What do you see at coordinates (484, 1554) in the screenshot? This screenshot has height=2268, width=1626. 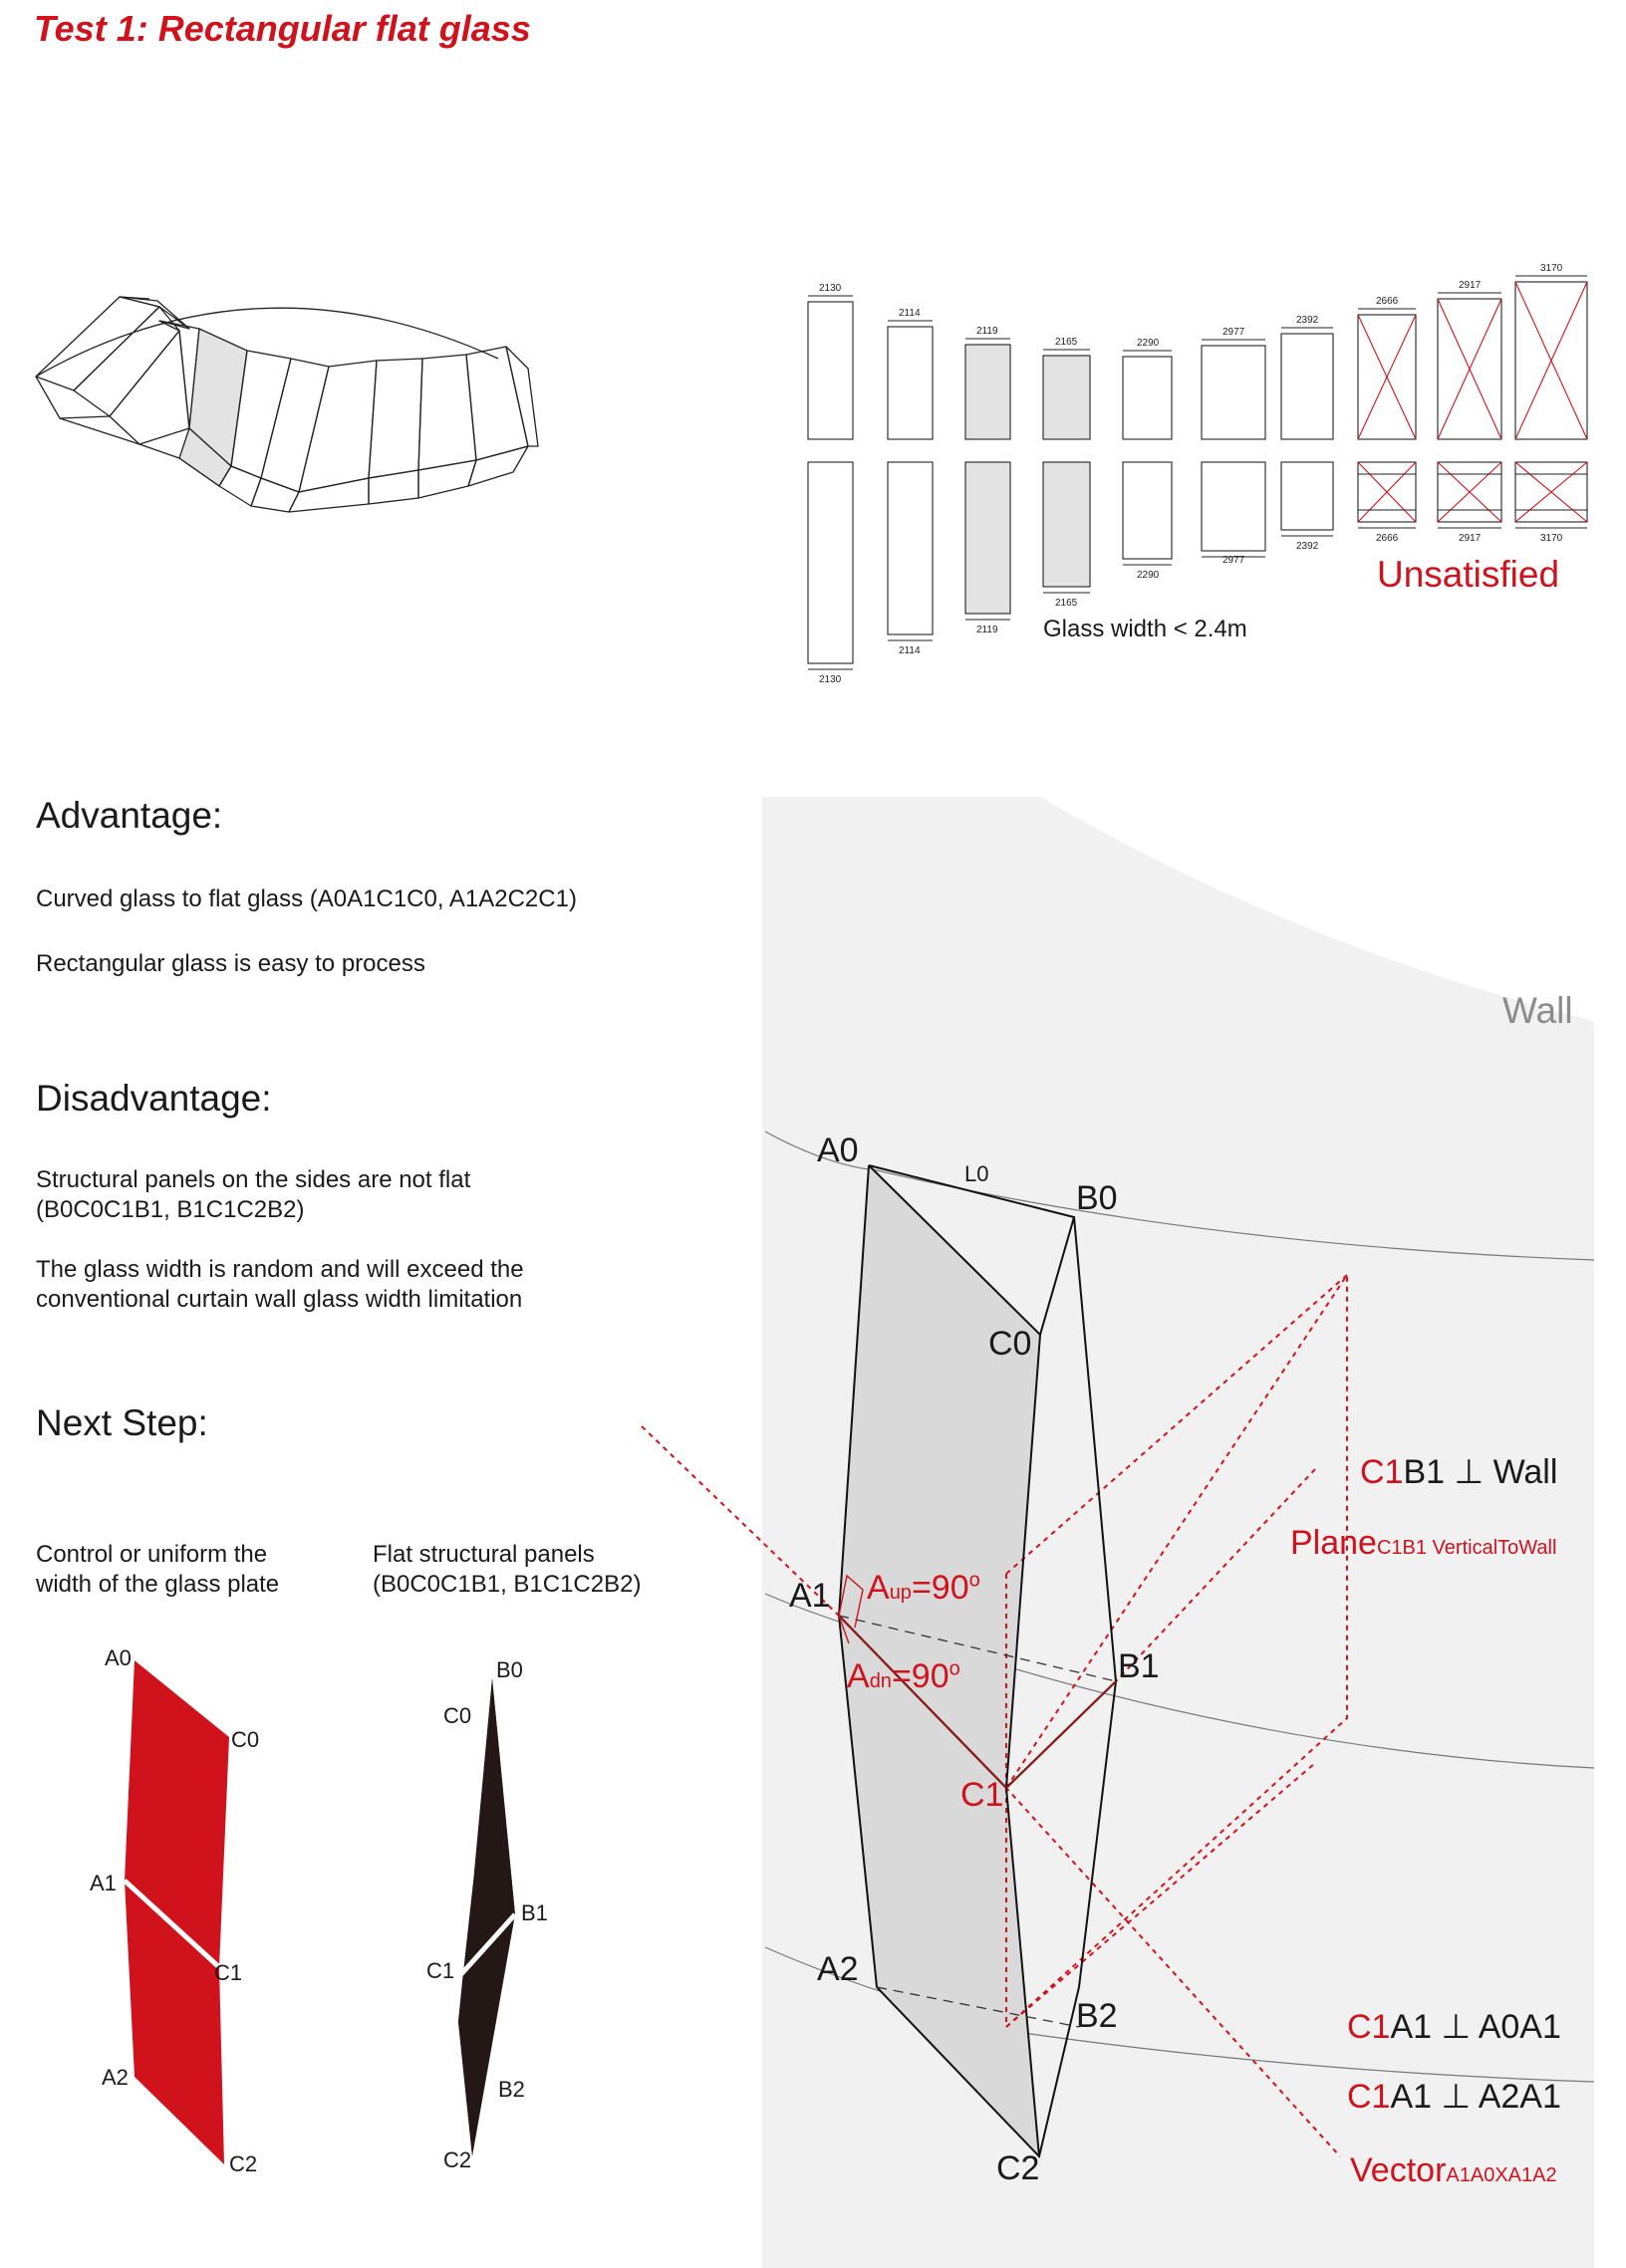 I see `next-step-col2-a: Flat structural panels` at bounding box center [484, 1554].